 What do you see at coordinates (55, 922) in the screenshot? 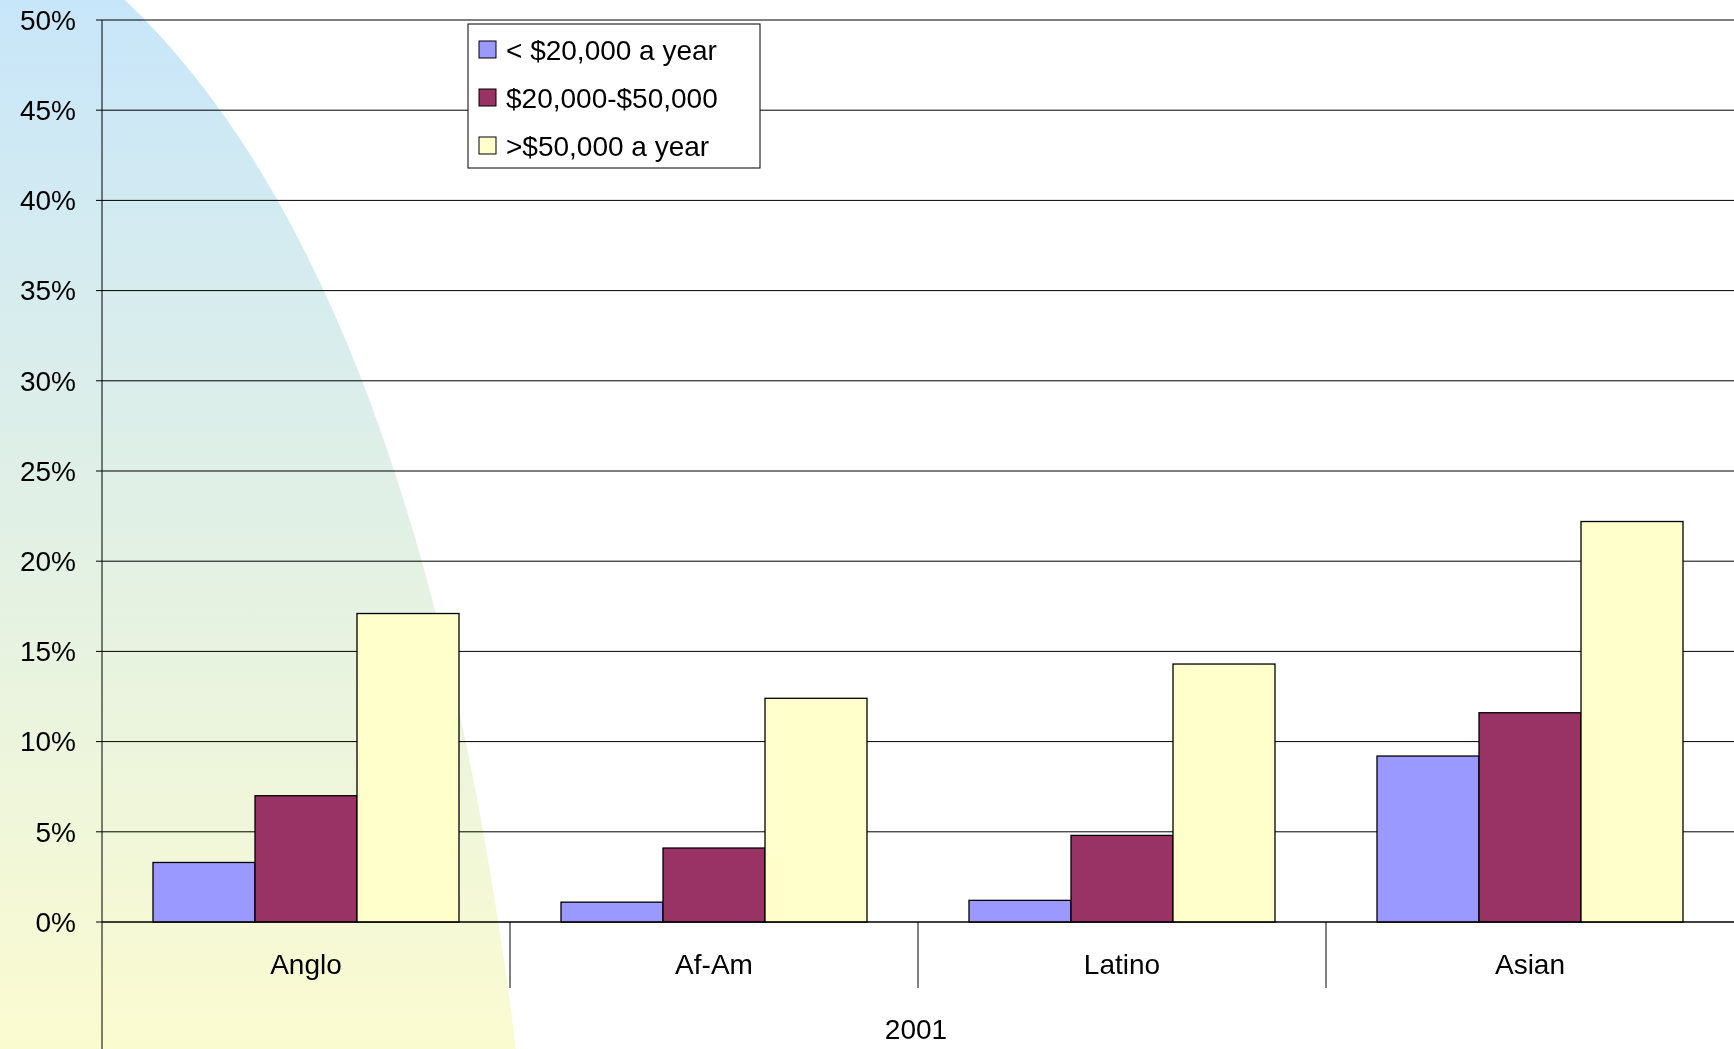
I see `y-tick-label: 0%` at bounding box center [55, 922].